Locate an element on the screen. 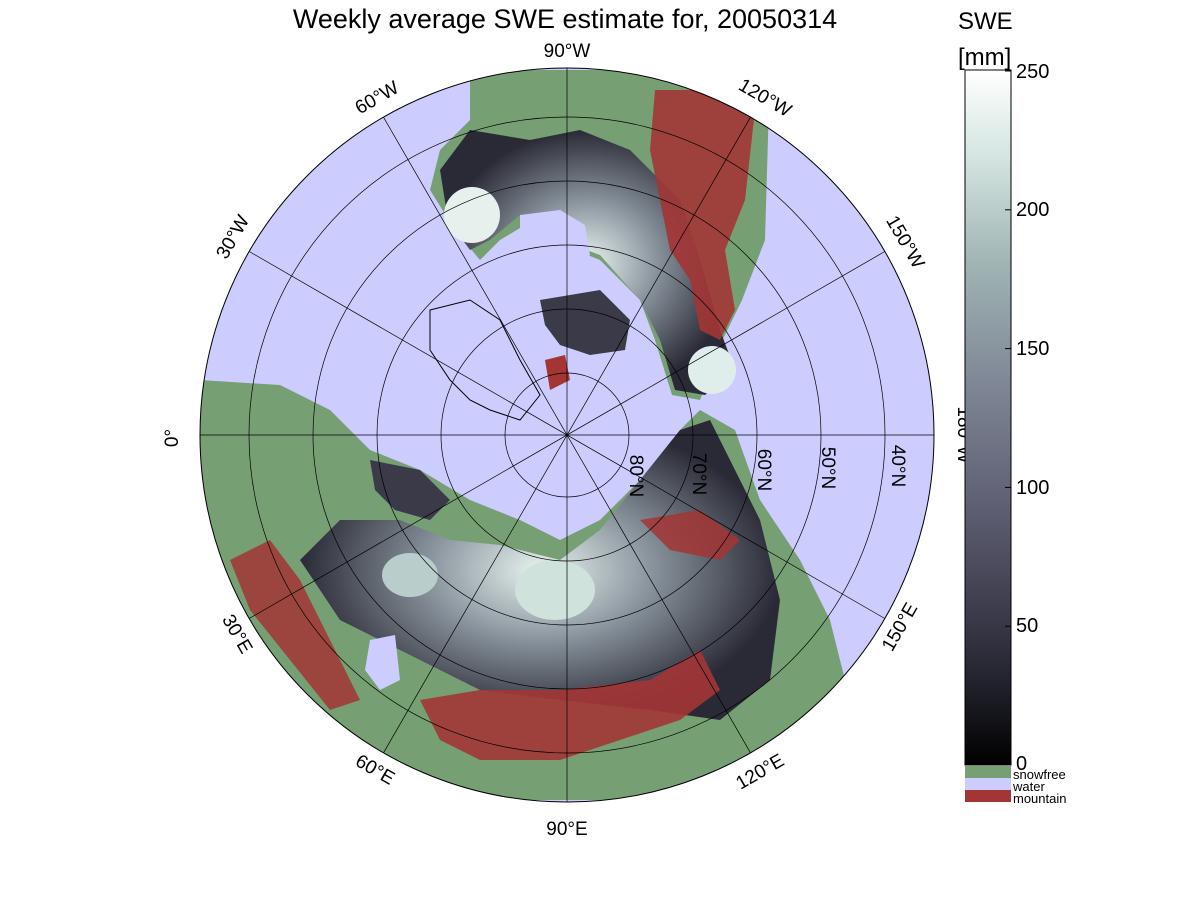 This screenshot has width=1200, height=900. lat-label-70n: 70°N is located at coordinates (698, 474).